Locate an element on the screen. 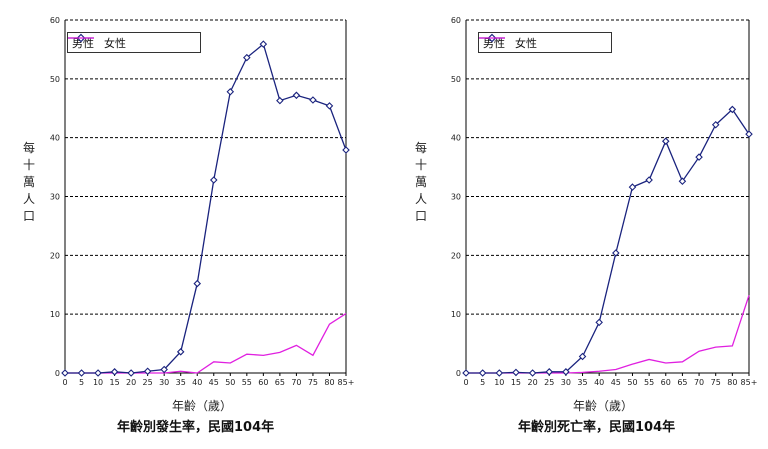 This screenshot has width=768, height=449. x-tick-label: 45 is located at coordinates (214, 382).